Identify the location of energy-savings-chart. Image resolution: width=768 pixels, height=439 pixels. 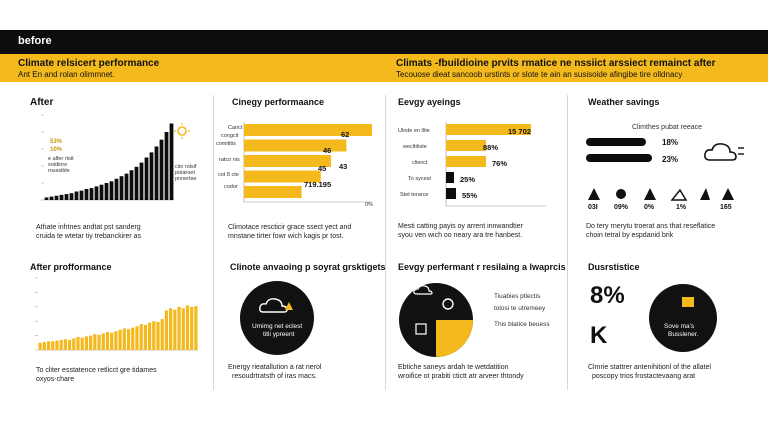
(495, 164).